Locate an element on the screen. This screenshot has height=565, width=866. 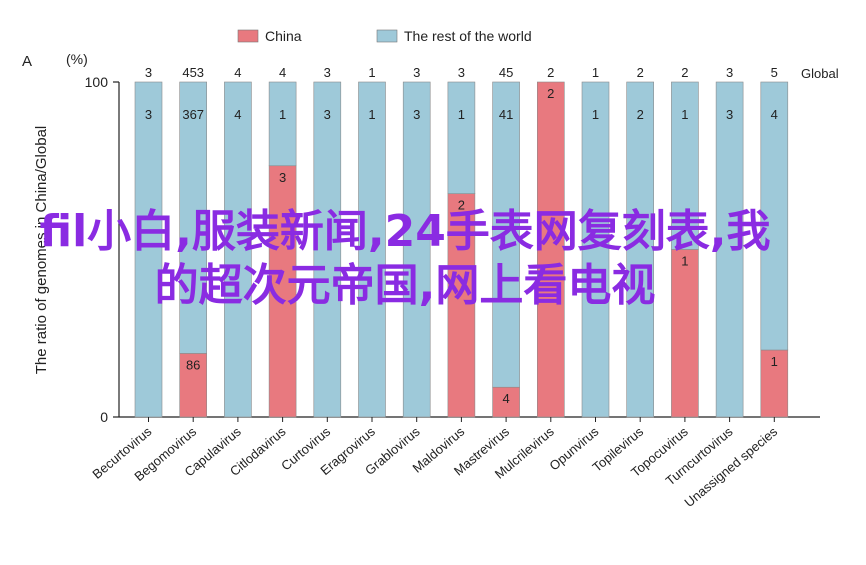
global-count-label: 45 is located at coordinates (506, 72).